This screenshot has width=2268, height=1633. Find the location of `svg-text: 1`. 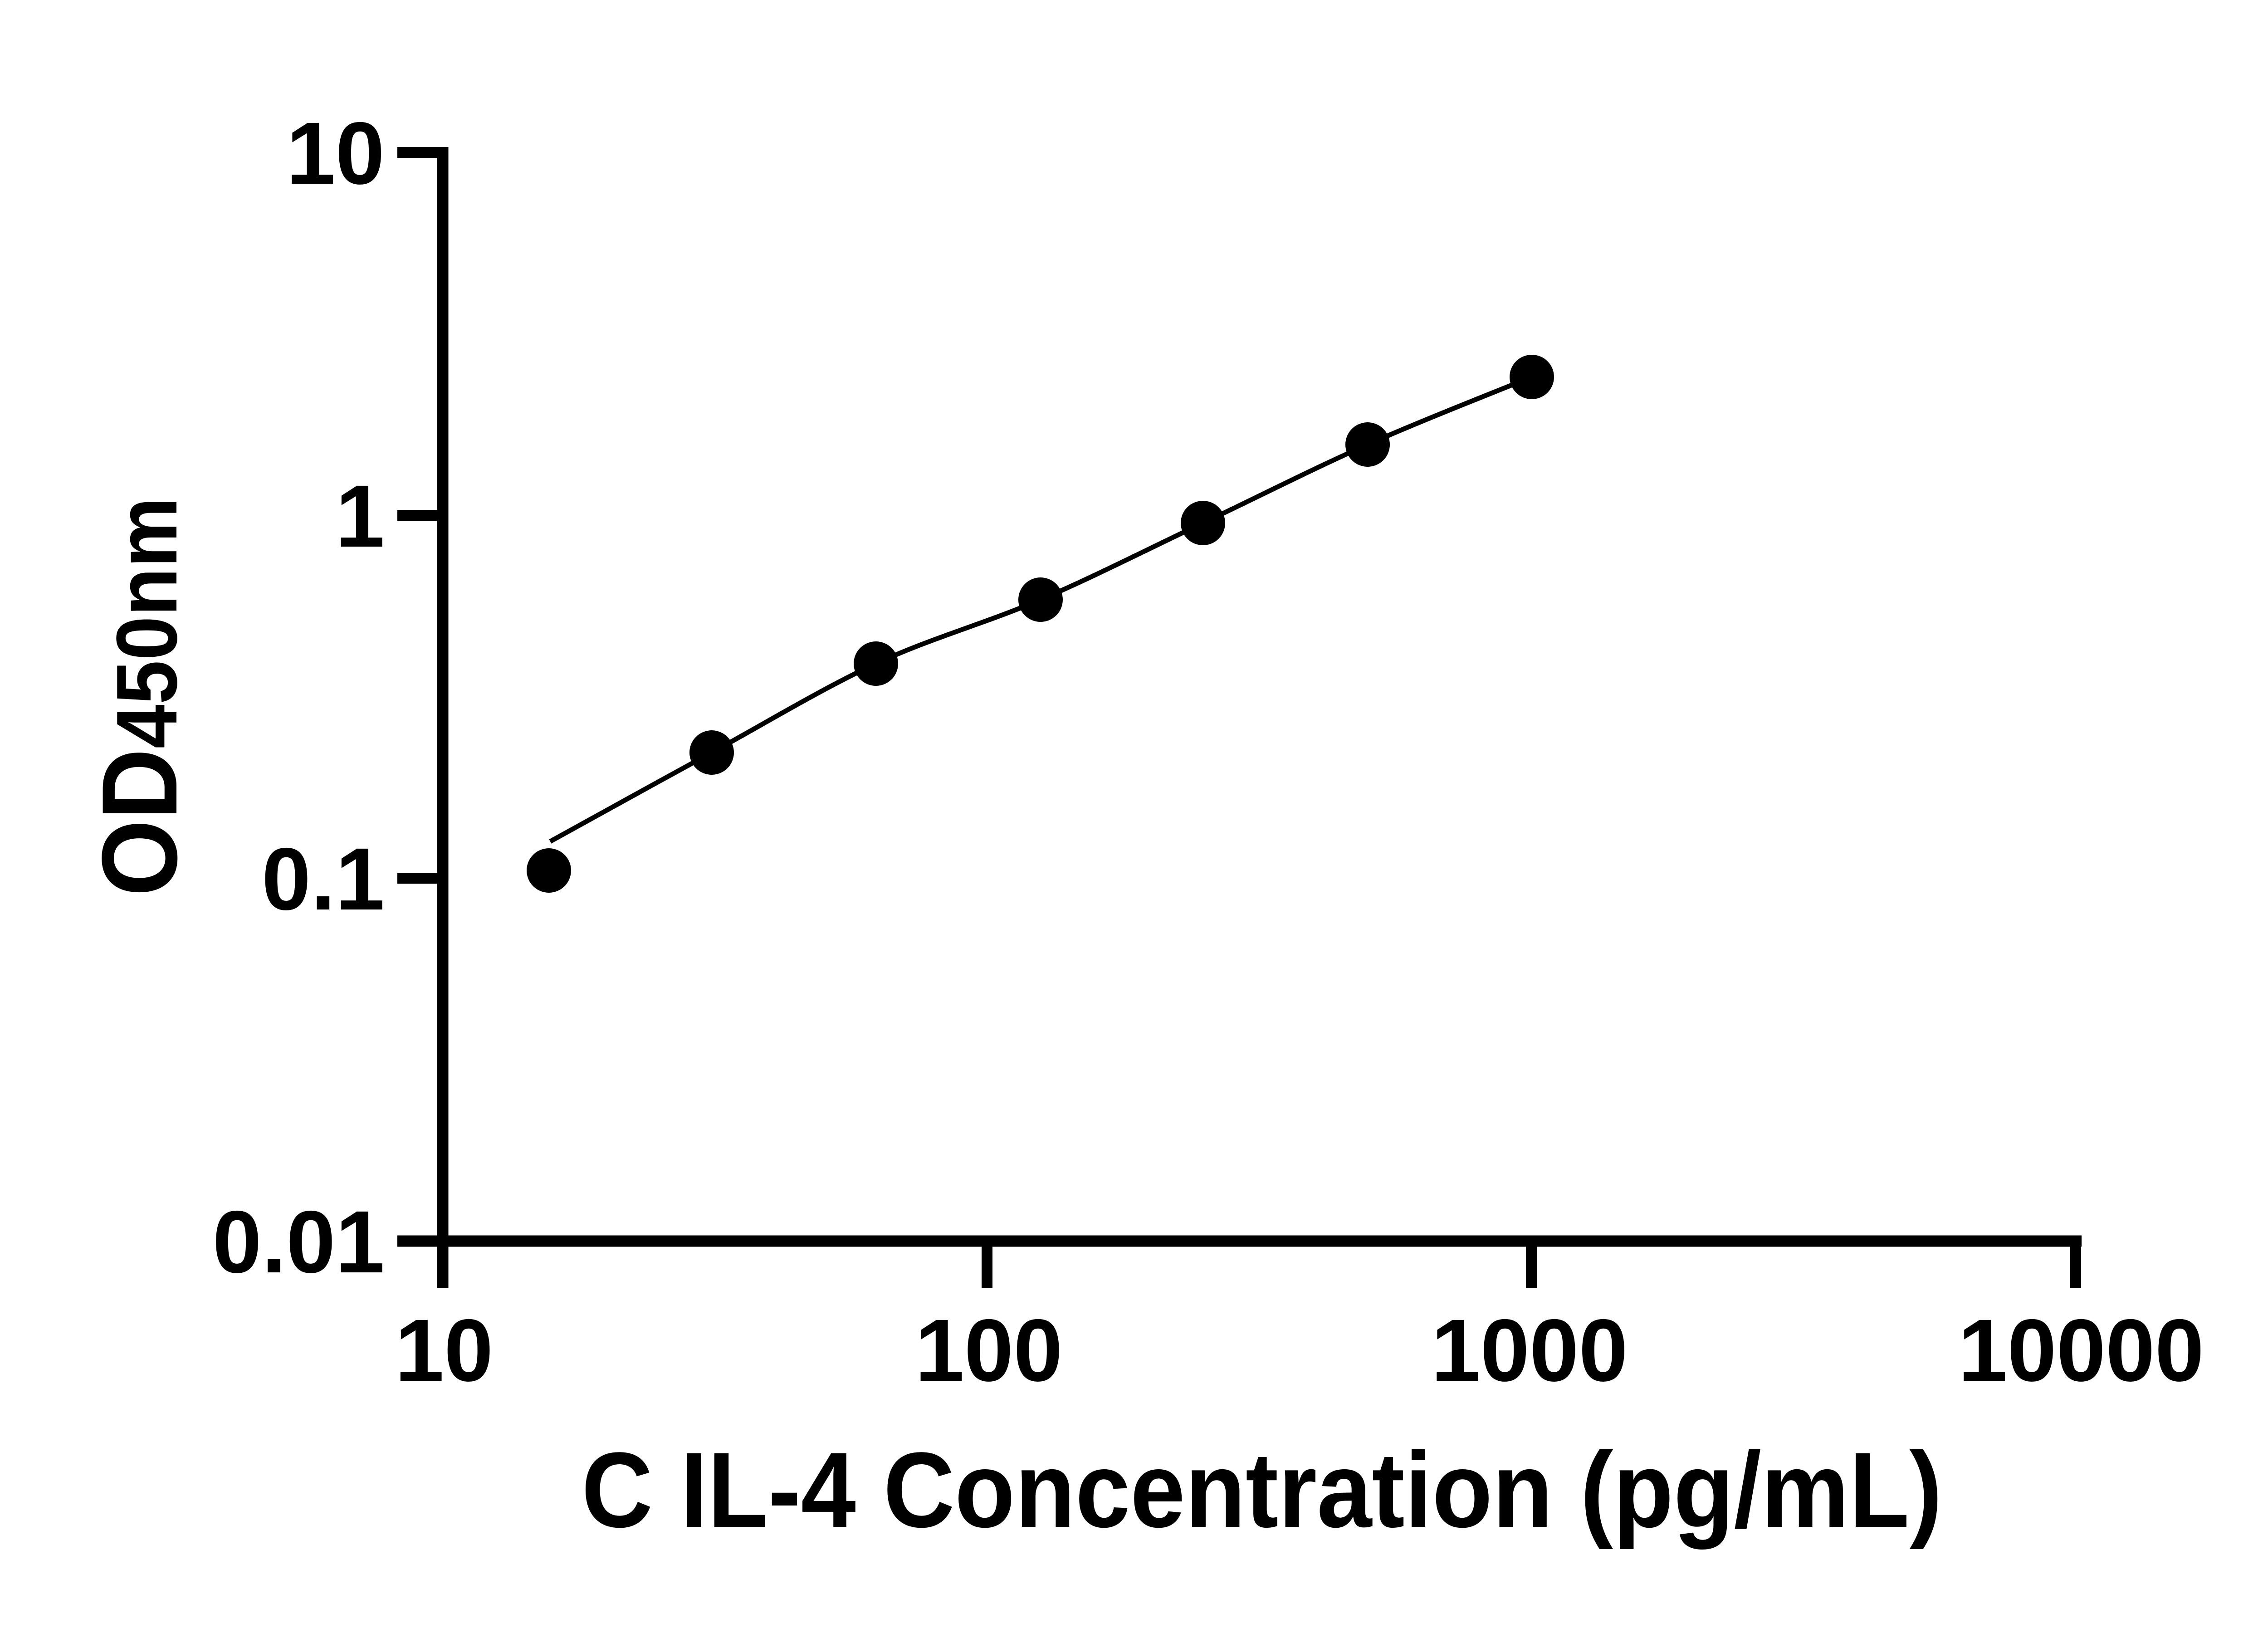

svg-text: 1 is located at coordinates (360, 516).